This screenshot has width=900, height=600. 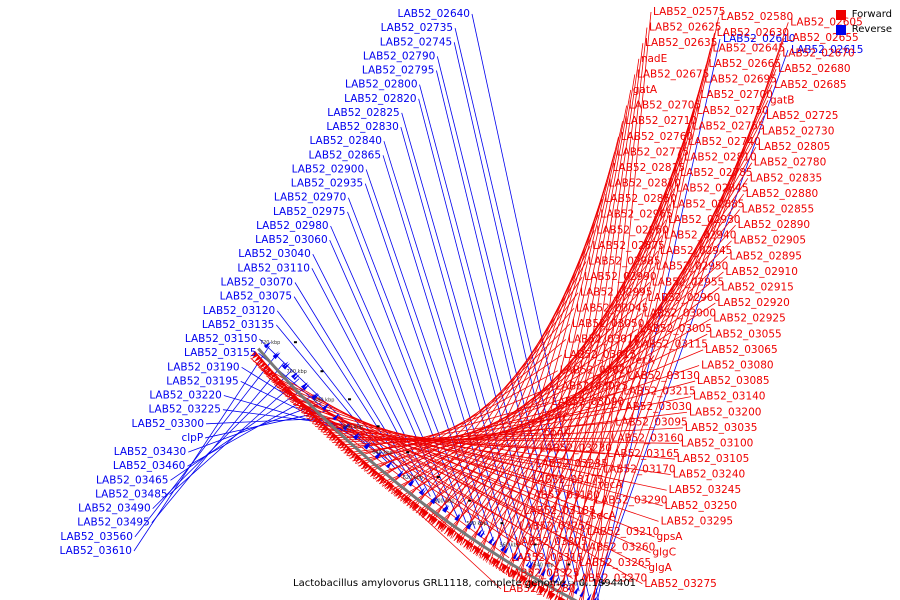 I want to click on reverse-gene-label: LAB52_02840, so click(x=345, y=141).